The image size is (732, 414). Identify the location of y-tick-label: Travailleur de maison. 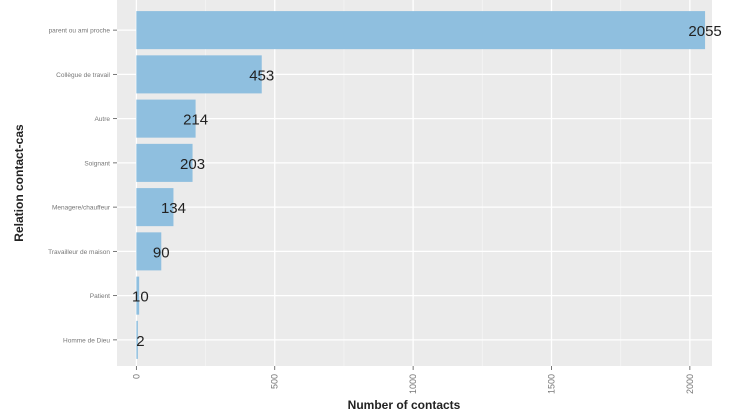
(79, 252).